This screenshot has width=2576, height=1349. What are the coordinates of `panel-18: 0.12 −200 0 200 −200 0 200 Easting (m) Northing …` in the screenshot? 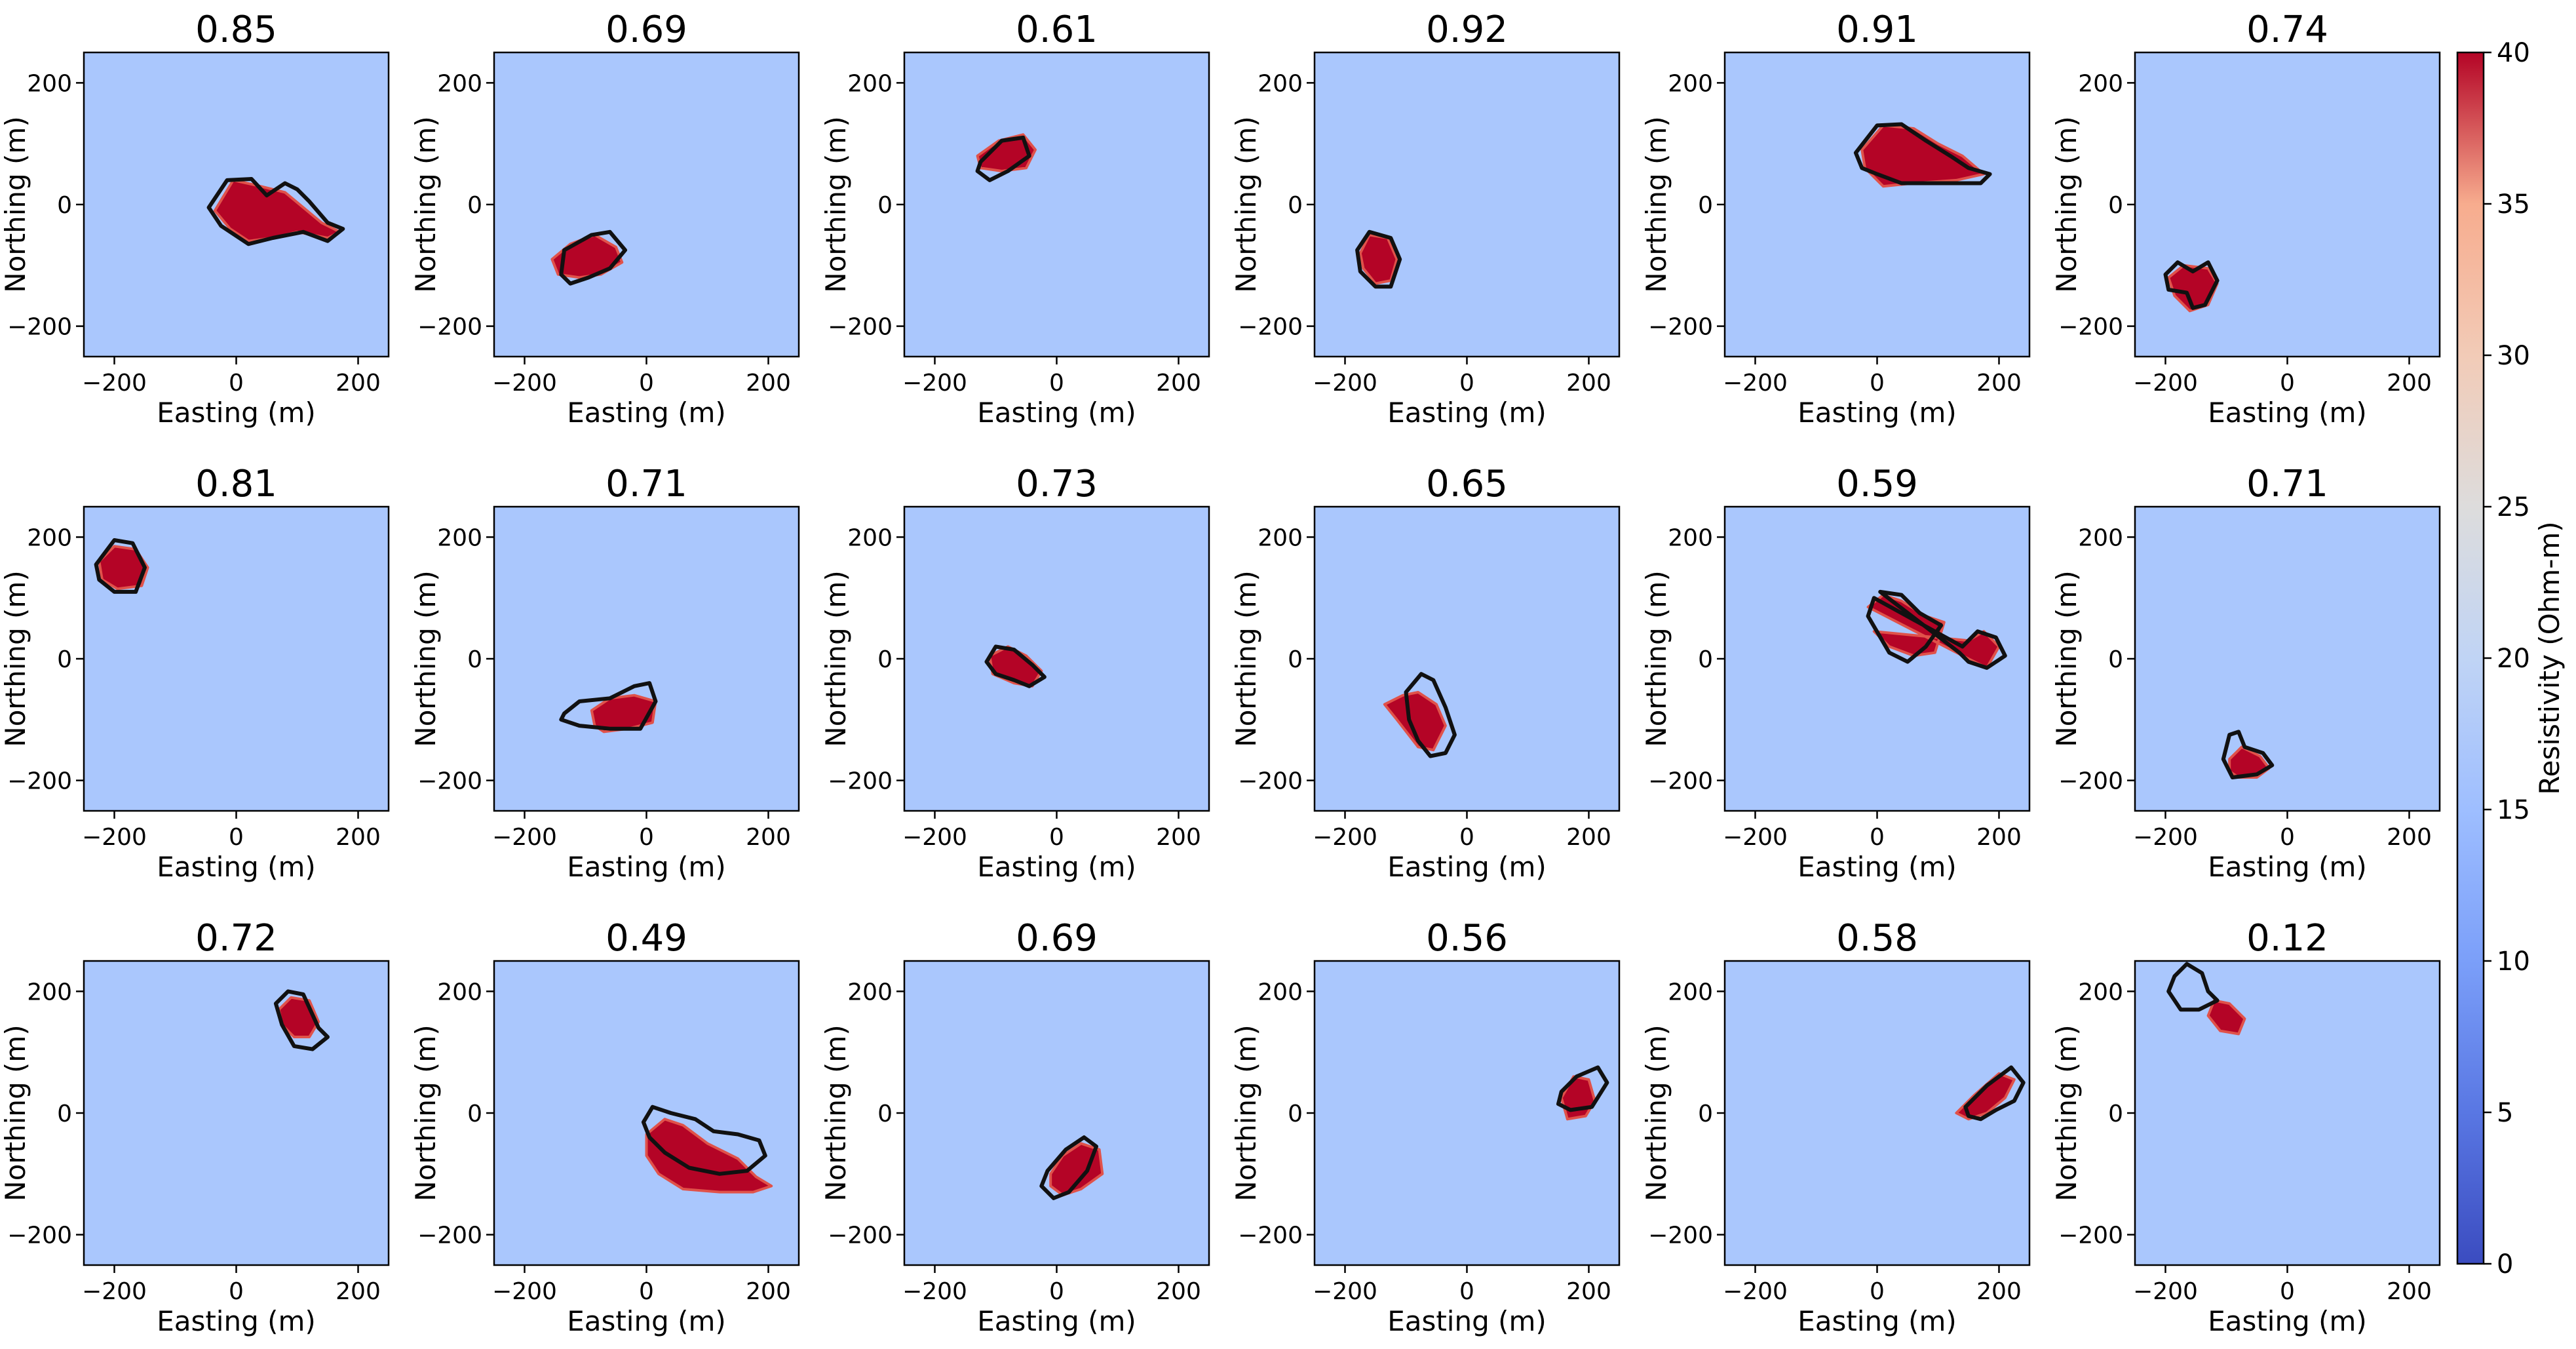 It's located at (2245, 1127).